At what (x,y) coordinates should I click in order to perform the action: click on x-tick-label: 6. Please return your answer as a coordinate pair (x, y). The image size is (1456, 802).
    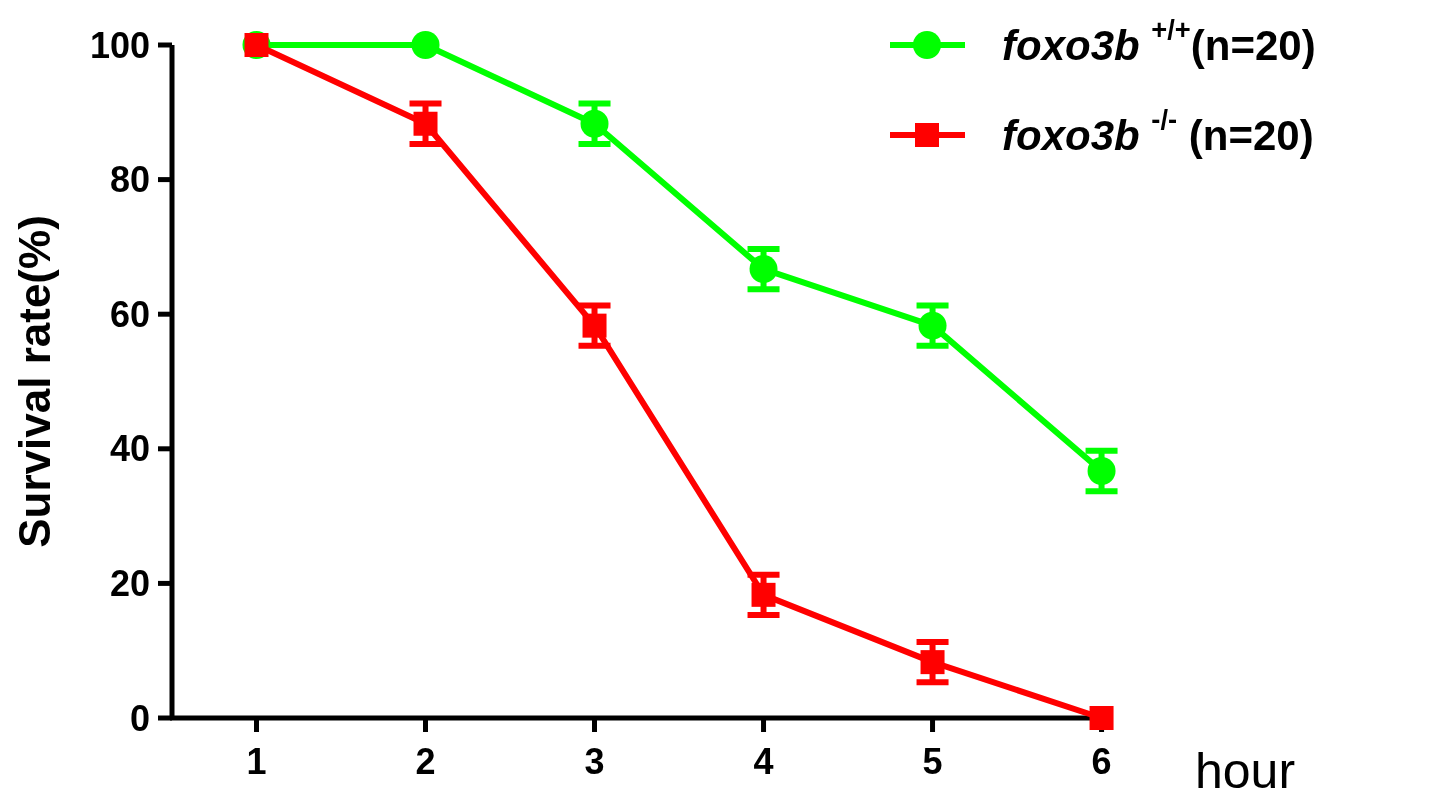
    Looking at the image, I should click on (1101, 761).